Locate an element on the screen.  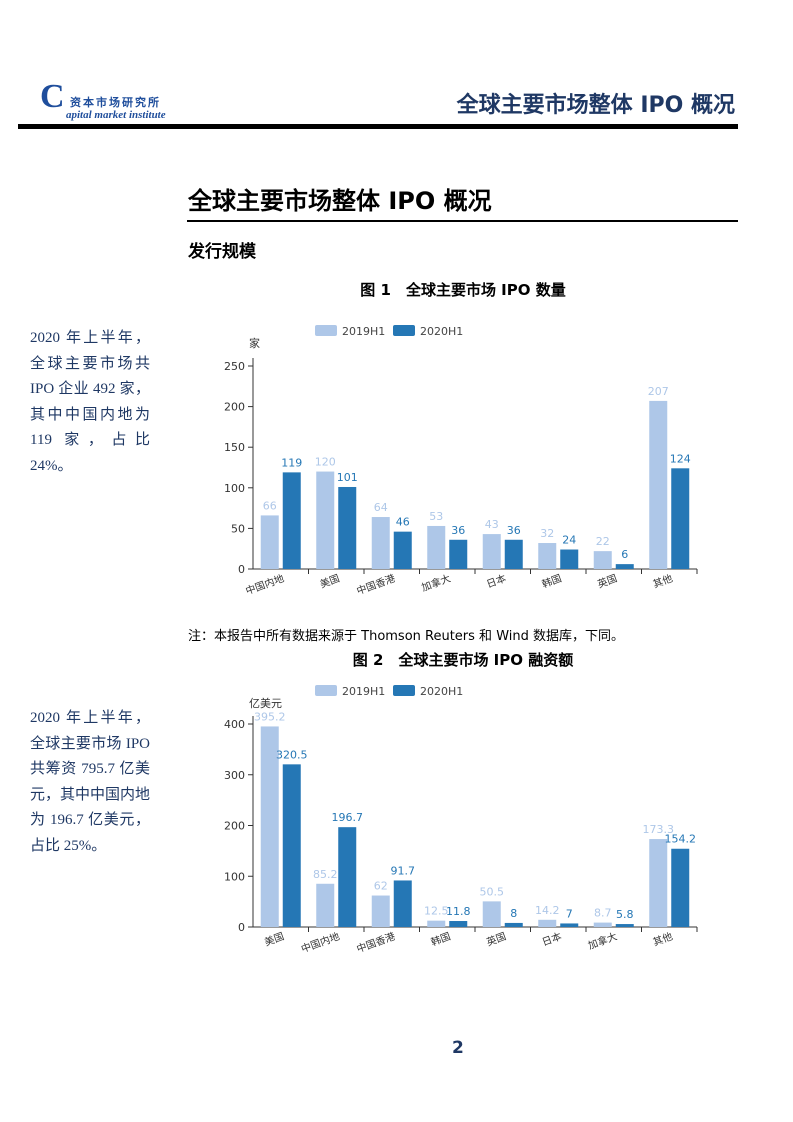
y-axis-label: 亿美元 is located at coordinates (265, 703).